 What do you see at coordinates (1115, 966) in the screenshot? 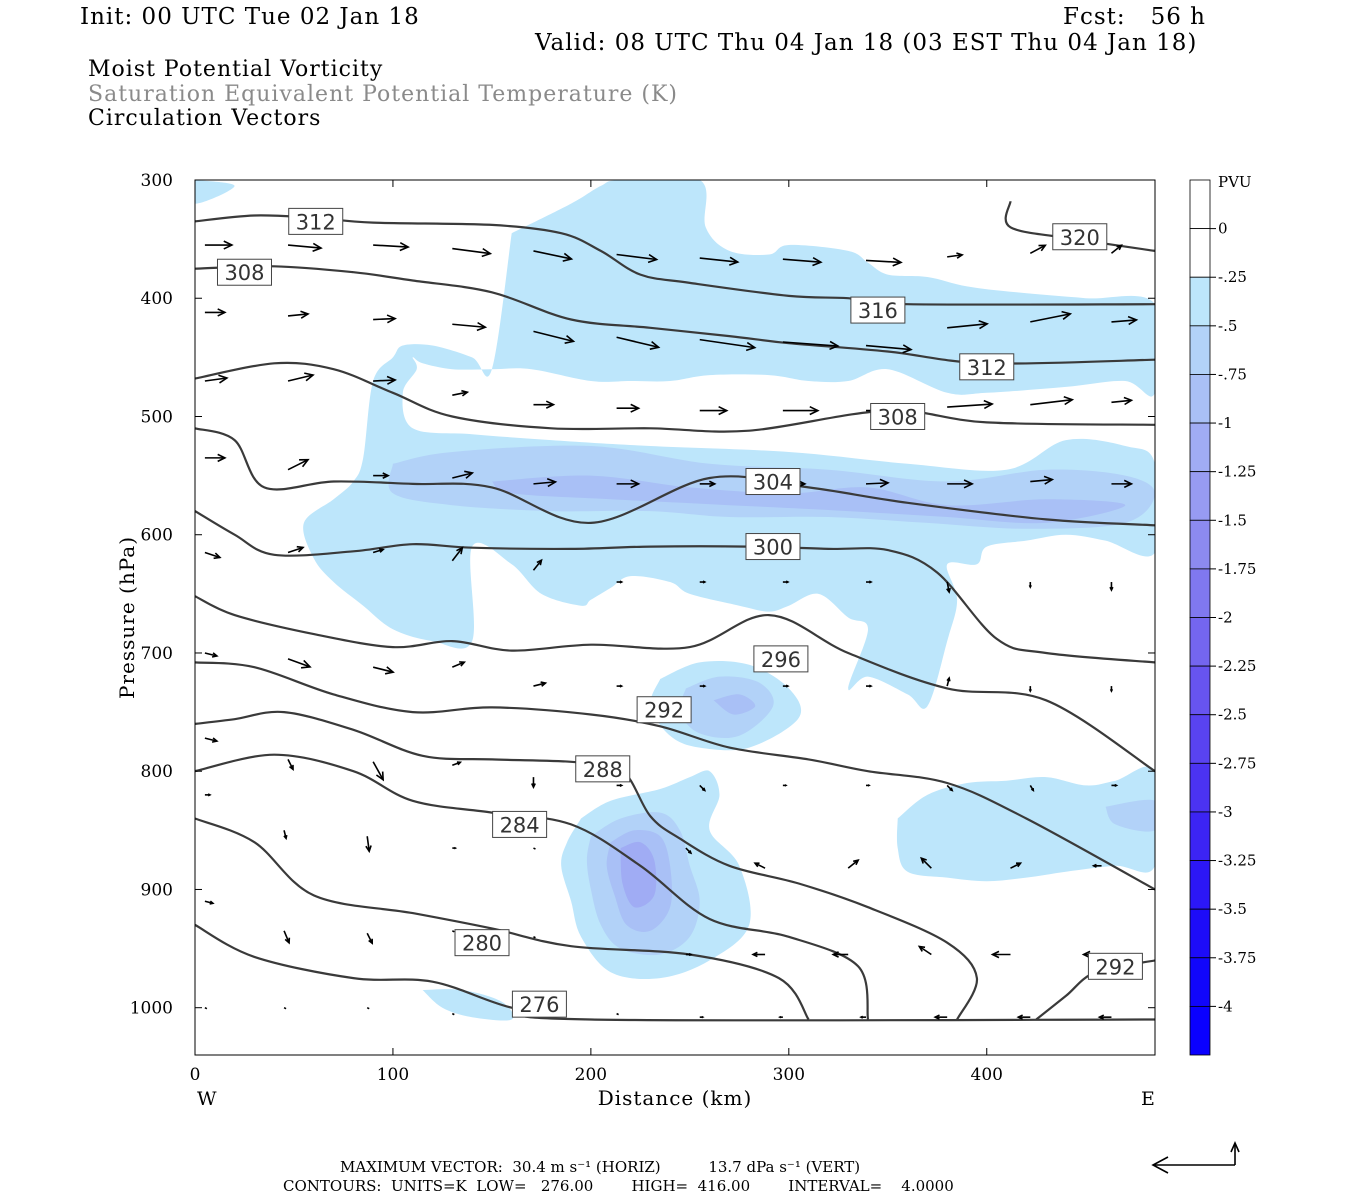
I see `contour-label-292-14: 292` at bounding box center [1115, 966].